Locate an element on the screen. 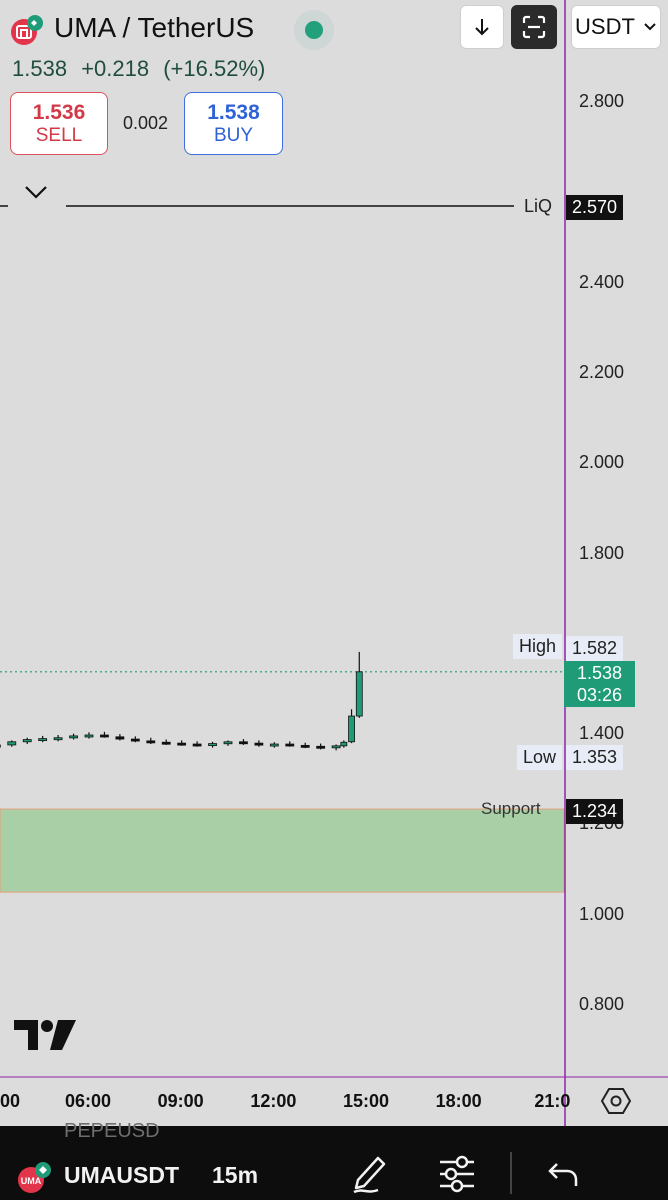  sell-button: 1.536 SELL is located at coordinates (59, 123).